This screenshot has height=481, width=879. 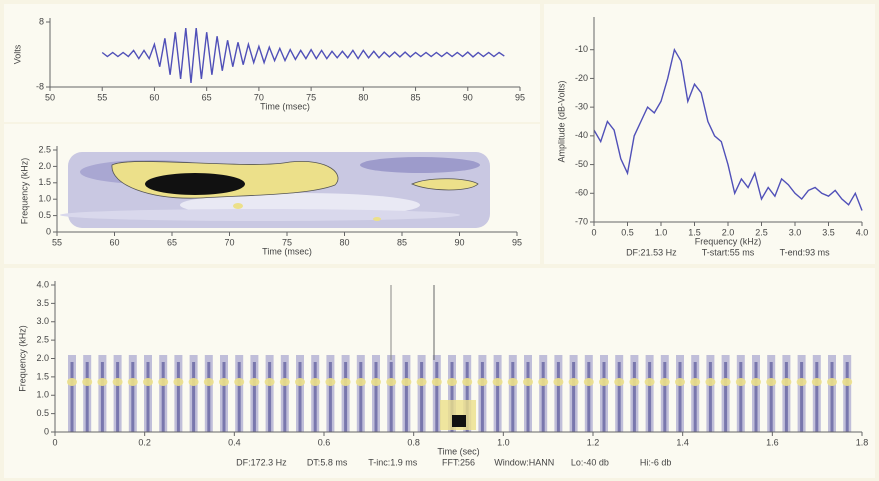 I want to click on x-tick-label: 1.2, so click(x=593, y=442).